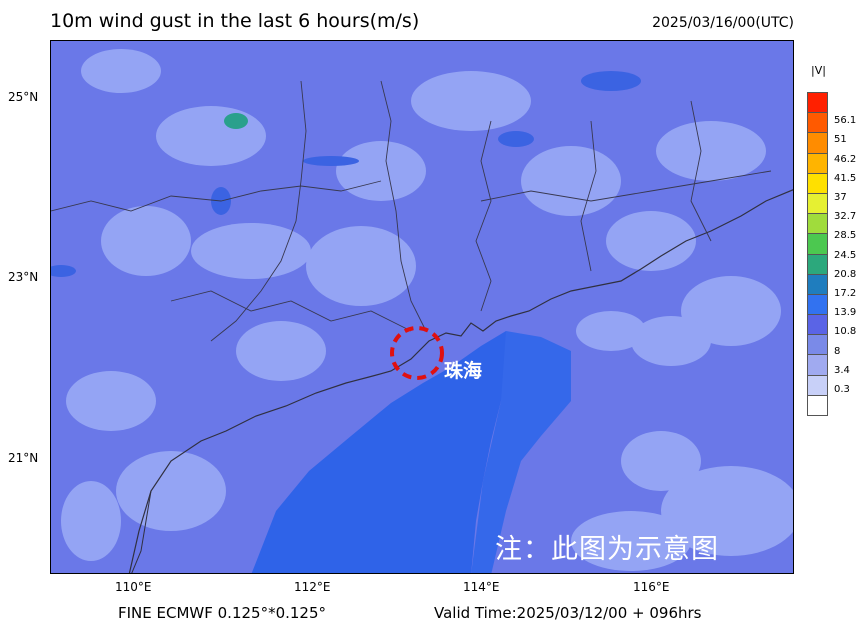  Describe the element at coordinates (568, 613) in the screenshot. I see `valid-time: Valid Time:2025/03/12/00 + 096hrs` at that location.